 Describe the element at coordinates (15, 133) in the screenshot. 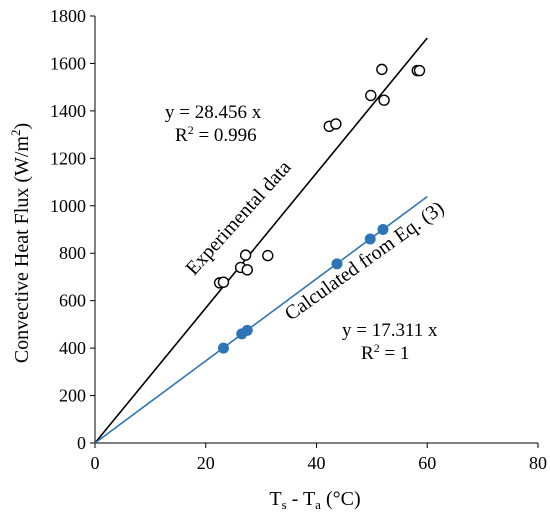

I see `y-axis-label-sup: 2` at that location.